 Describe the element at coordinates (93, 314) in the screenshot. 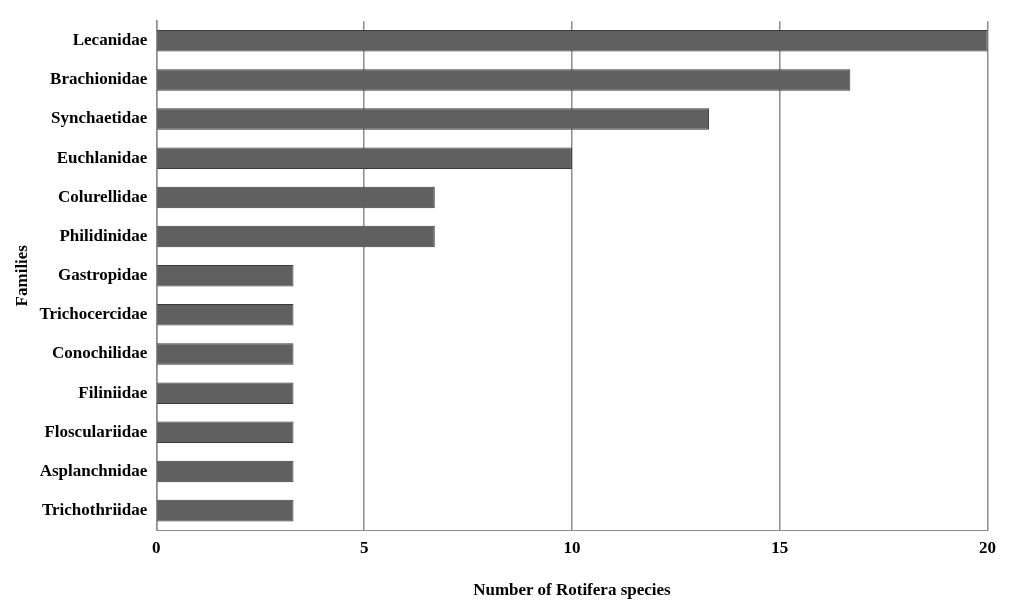

I see `y-tick-label: Trichocercidae` at that location.